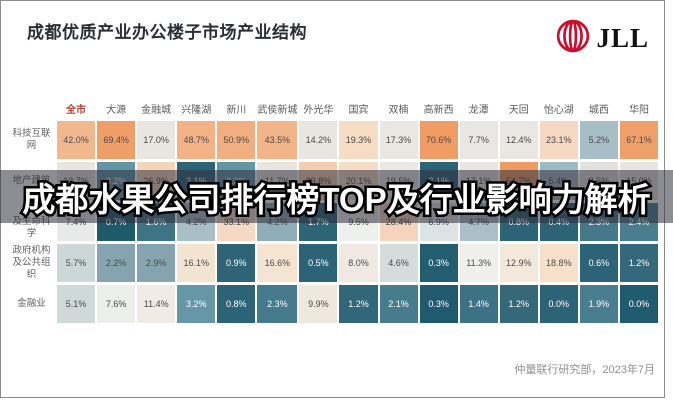 The height and width of the screenshot is (400, 673). What do you see at coordinates (598, 263) in the screenshot?
I see `heatmap-cell: 0.6%` at bounding box center [598, 263].